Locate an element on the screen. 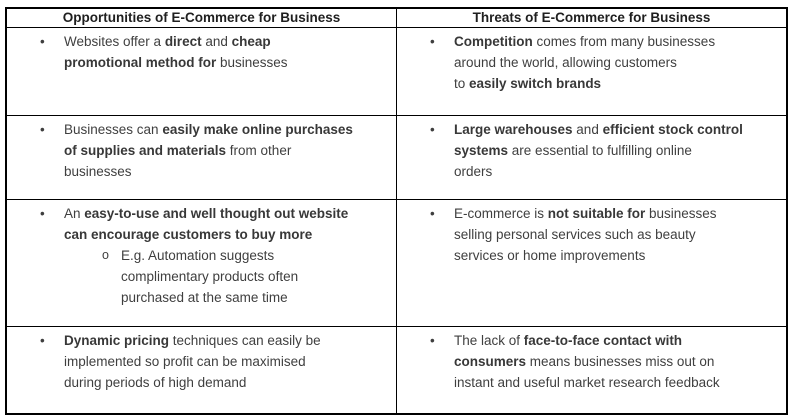  text-segment: businesses is located at coordinates (252, 62).